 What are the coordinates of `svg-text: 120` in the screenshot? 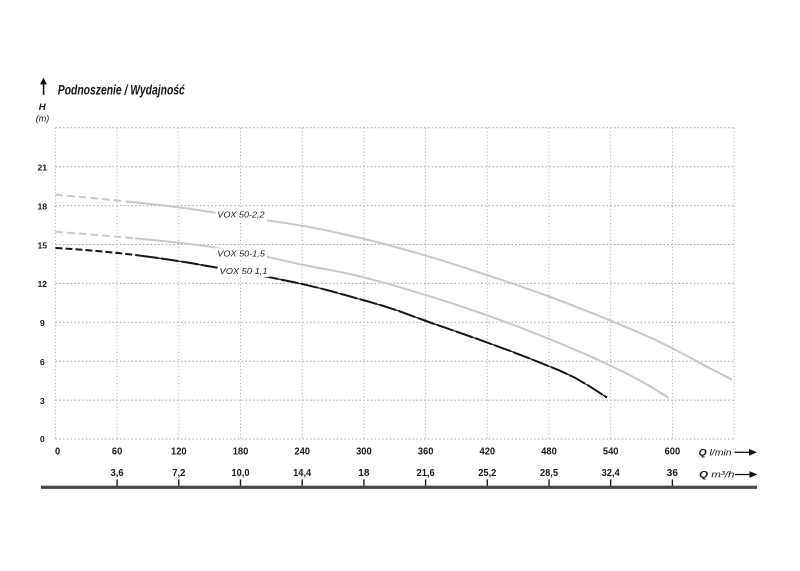 It's located at (179, 452).